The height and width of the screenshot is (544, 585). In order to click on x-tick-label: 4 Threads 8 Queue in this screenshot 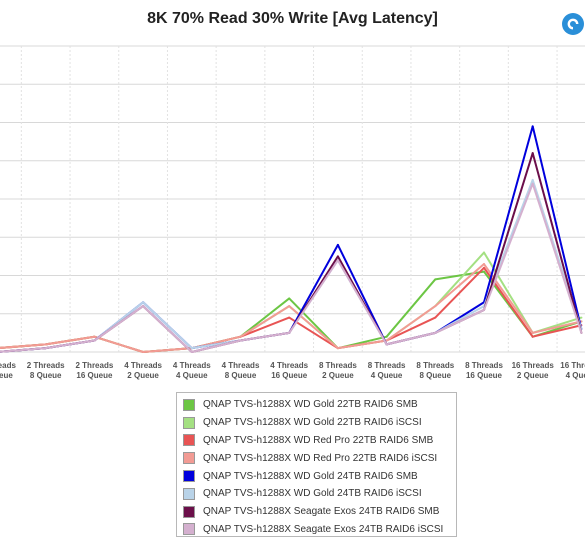, I will do `click(241, 370)`.